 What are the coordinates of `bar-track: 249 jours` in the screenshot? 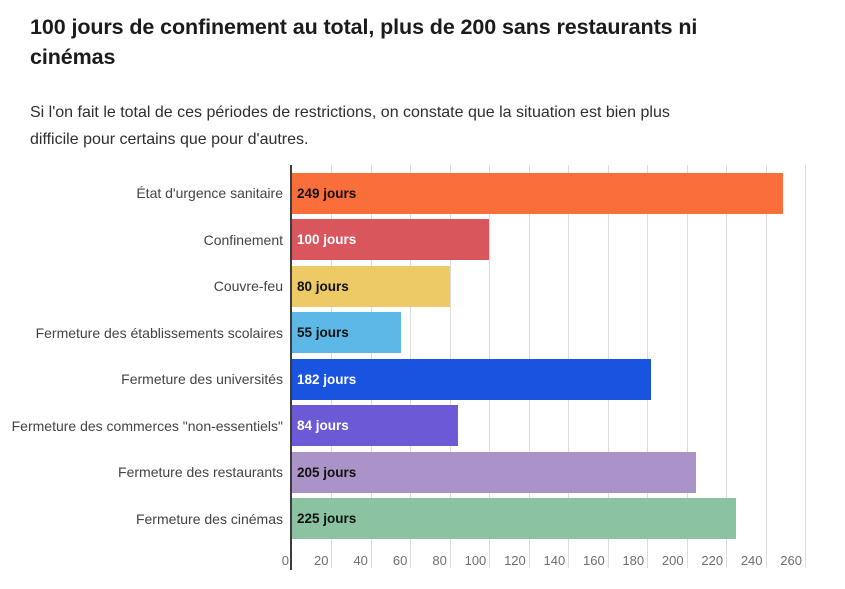 It's located at (548, 193).